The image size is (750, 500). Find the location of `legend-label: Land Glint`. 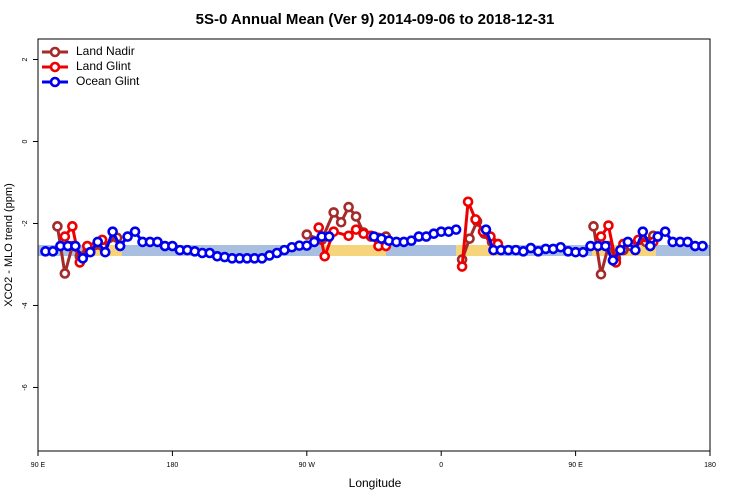

legend-label: Land Glint is located at coordinates (103, 66).